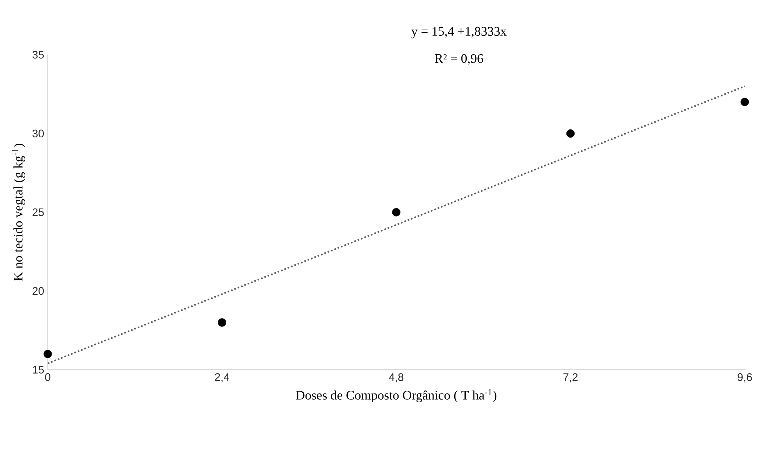 This screenshot has width=770, height=456. What do you see at coordinates (571, 378) in the screenshot?
I see `x-tick-label: 7,2` at bounding box center [571, 378].